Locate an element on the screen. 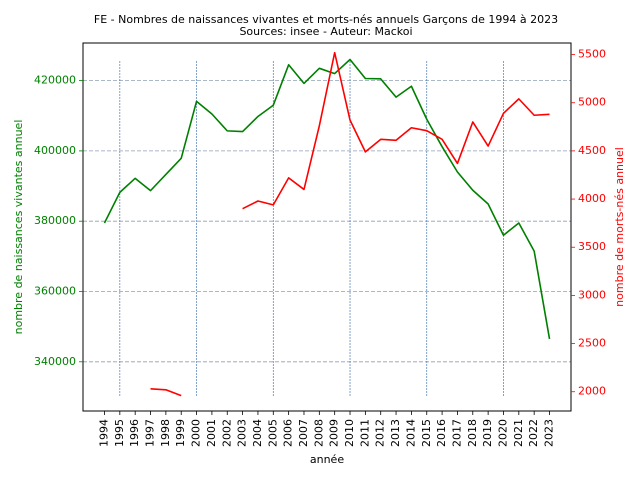 This screenshot has width=640, height=480. x-tick-label: 1995 is located at coordinates (119, 433).